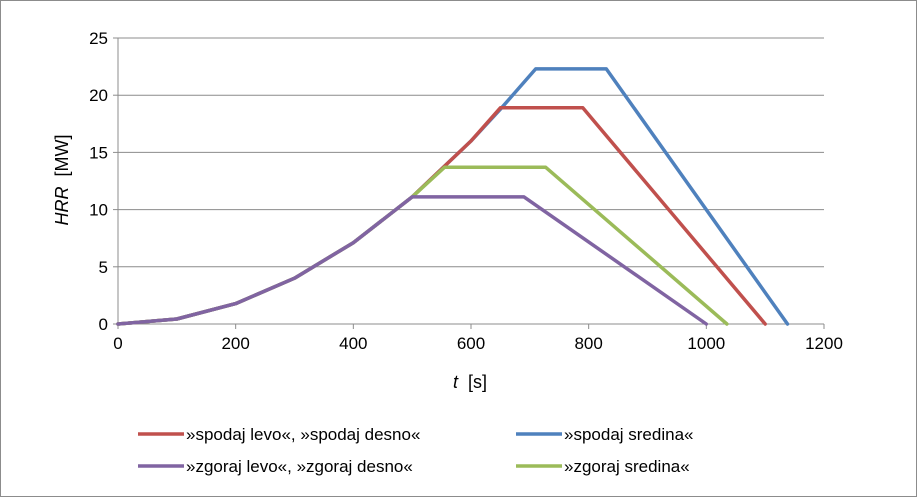  I want to click on x-axis-title-var: t, so click(456, 382).